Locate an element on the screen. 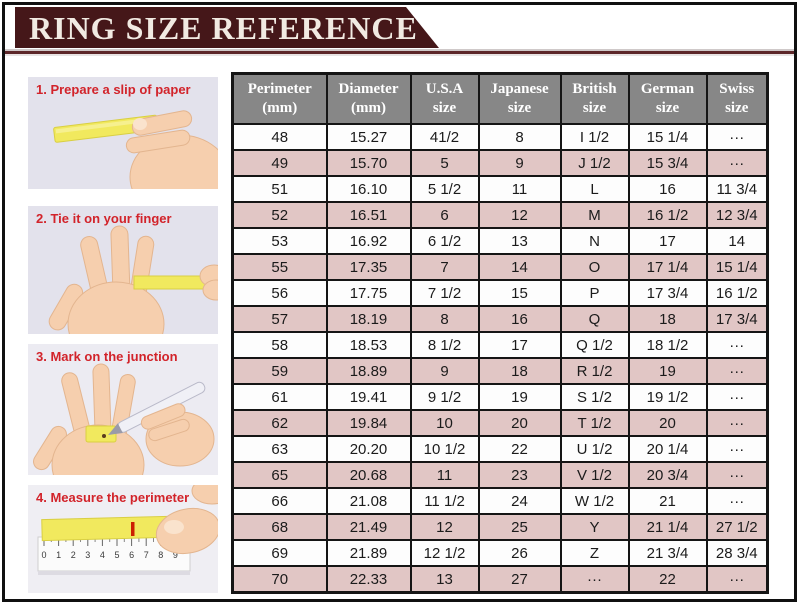  table-cell: 8 1/2 is located at coordinates (444, 345).